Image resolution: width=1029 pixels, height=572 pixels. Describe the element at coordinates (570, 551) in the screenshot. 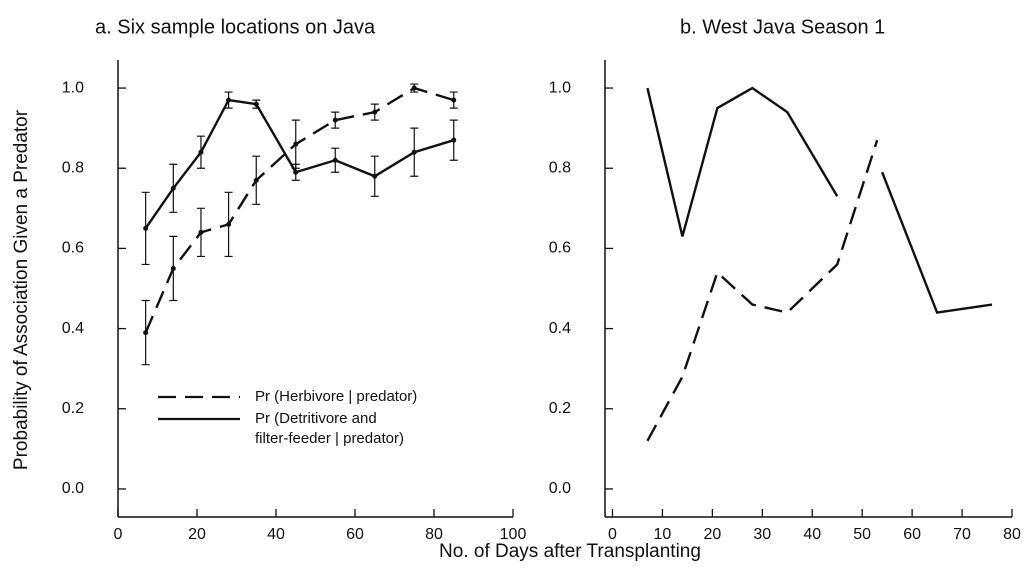

I see `x-axis-label: No. of Days after Transplanting` at that location.